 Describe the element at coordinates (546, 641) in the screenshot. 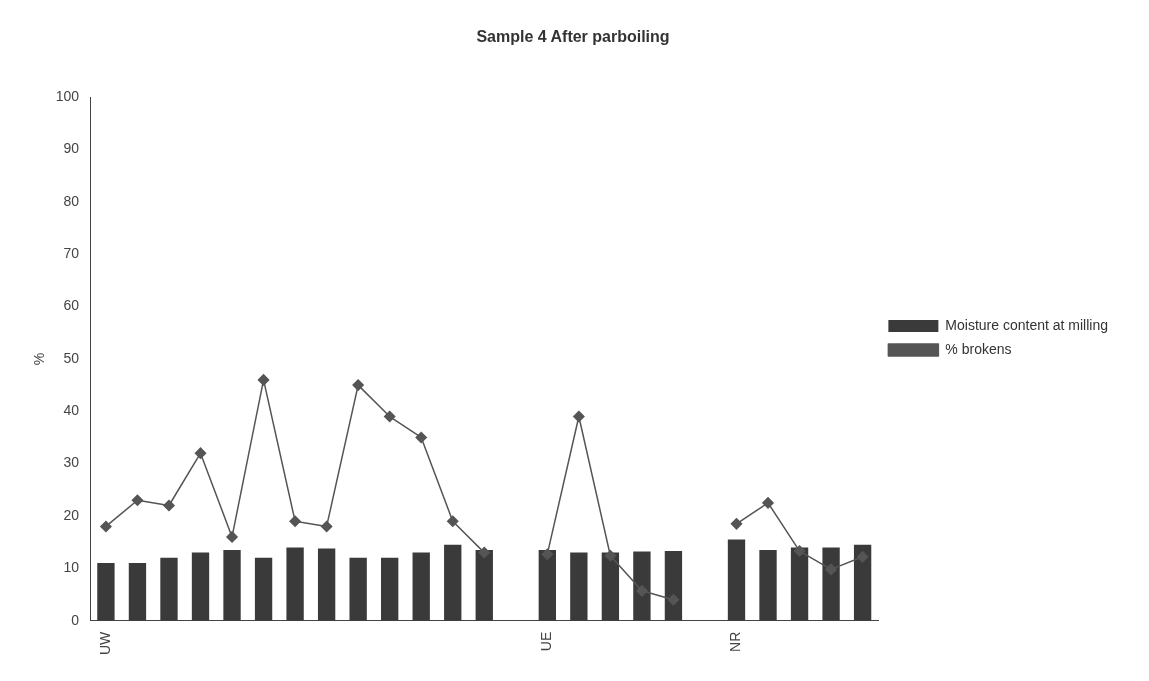

I see `x-tick-label: UE` at that location.